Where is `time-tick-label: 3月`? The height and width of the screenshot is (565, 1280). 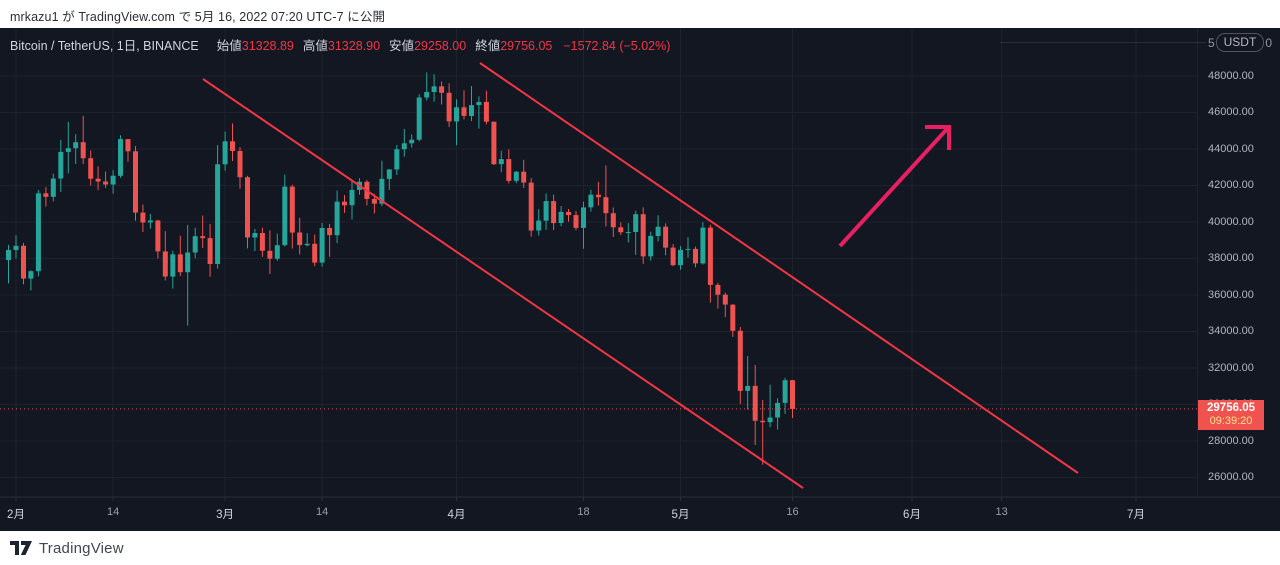 time-tick-label: 3月 is located at coordinates (225, 515).